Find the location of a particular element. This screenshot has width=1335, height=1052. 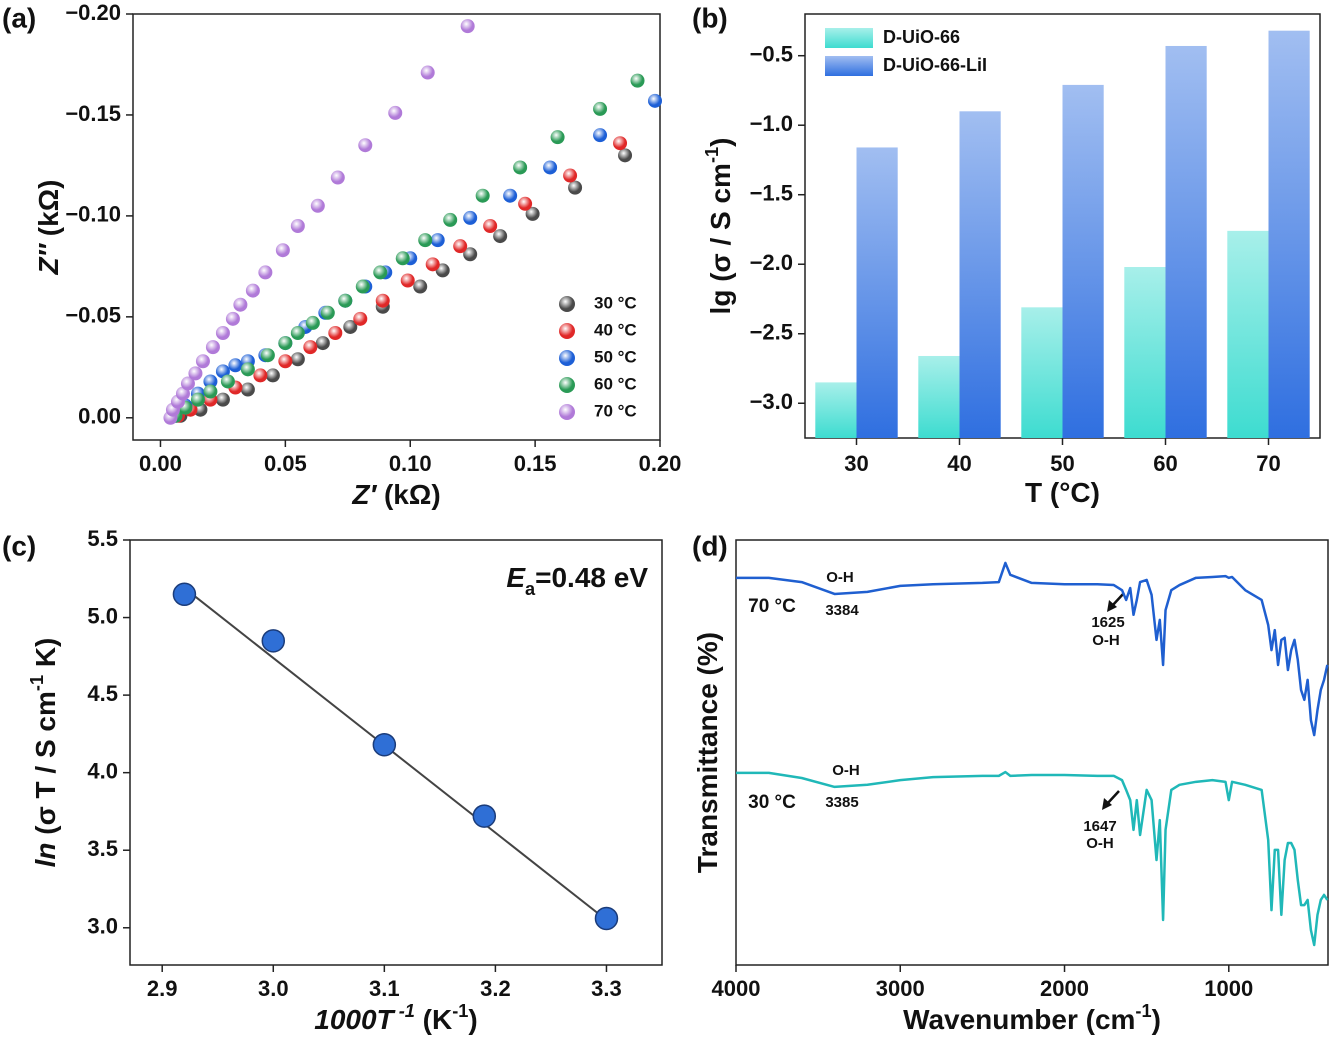

y-axis-label: Transmittance (%) is located at coordinates (707, 752).